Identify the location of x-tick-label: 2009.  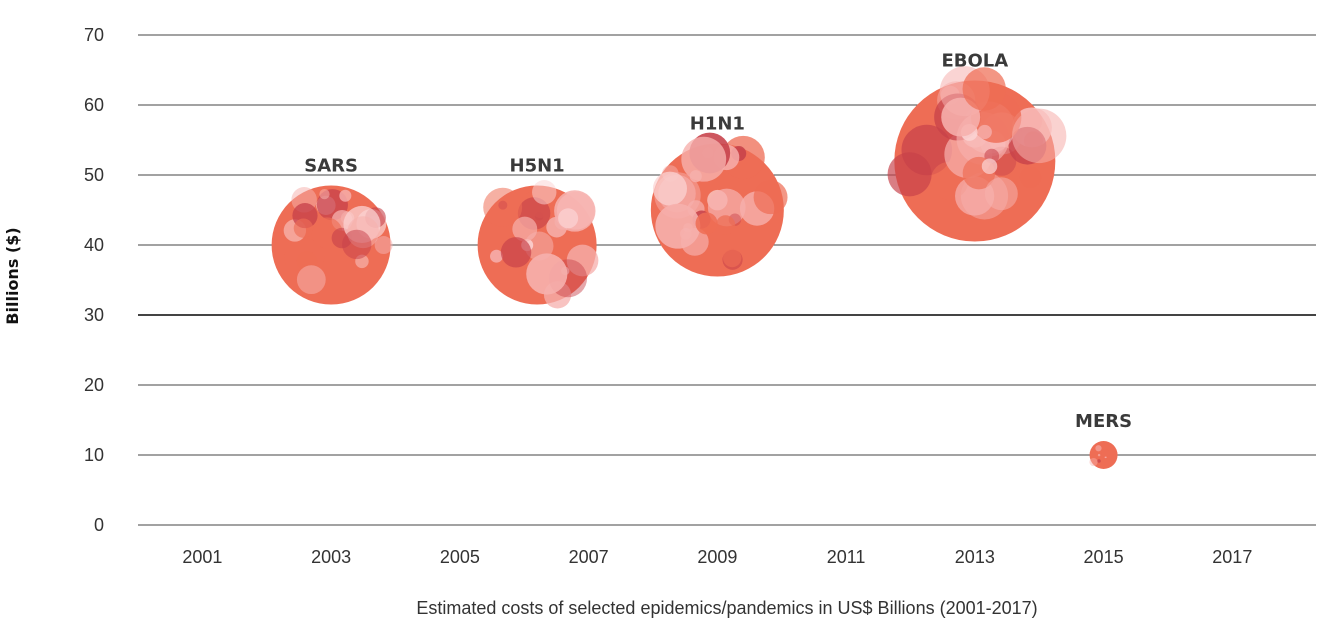
(717, 557).